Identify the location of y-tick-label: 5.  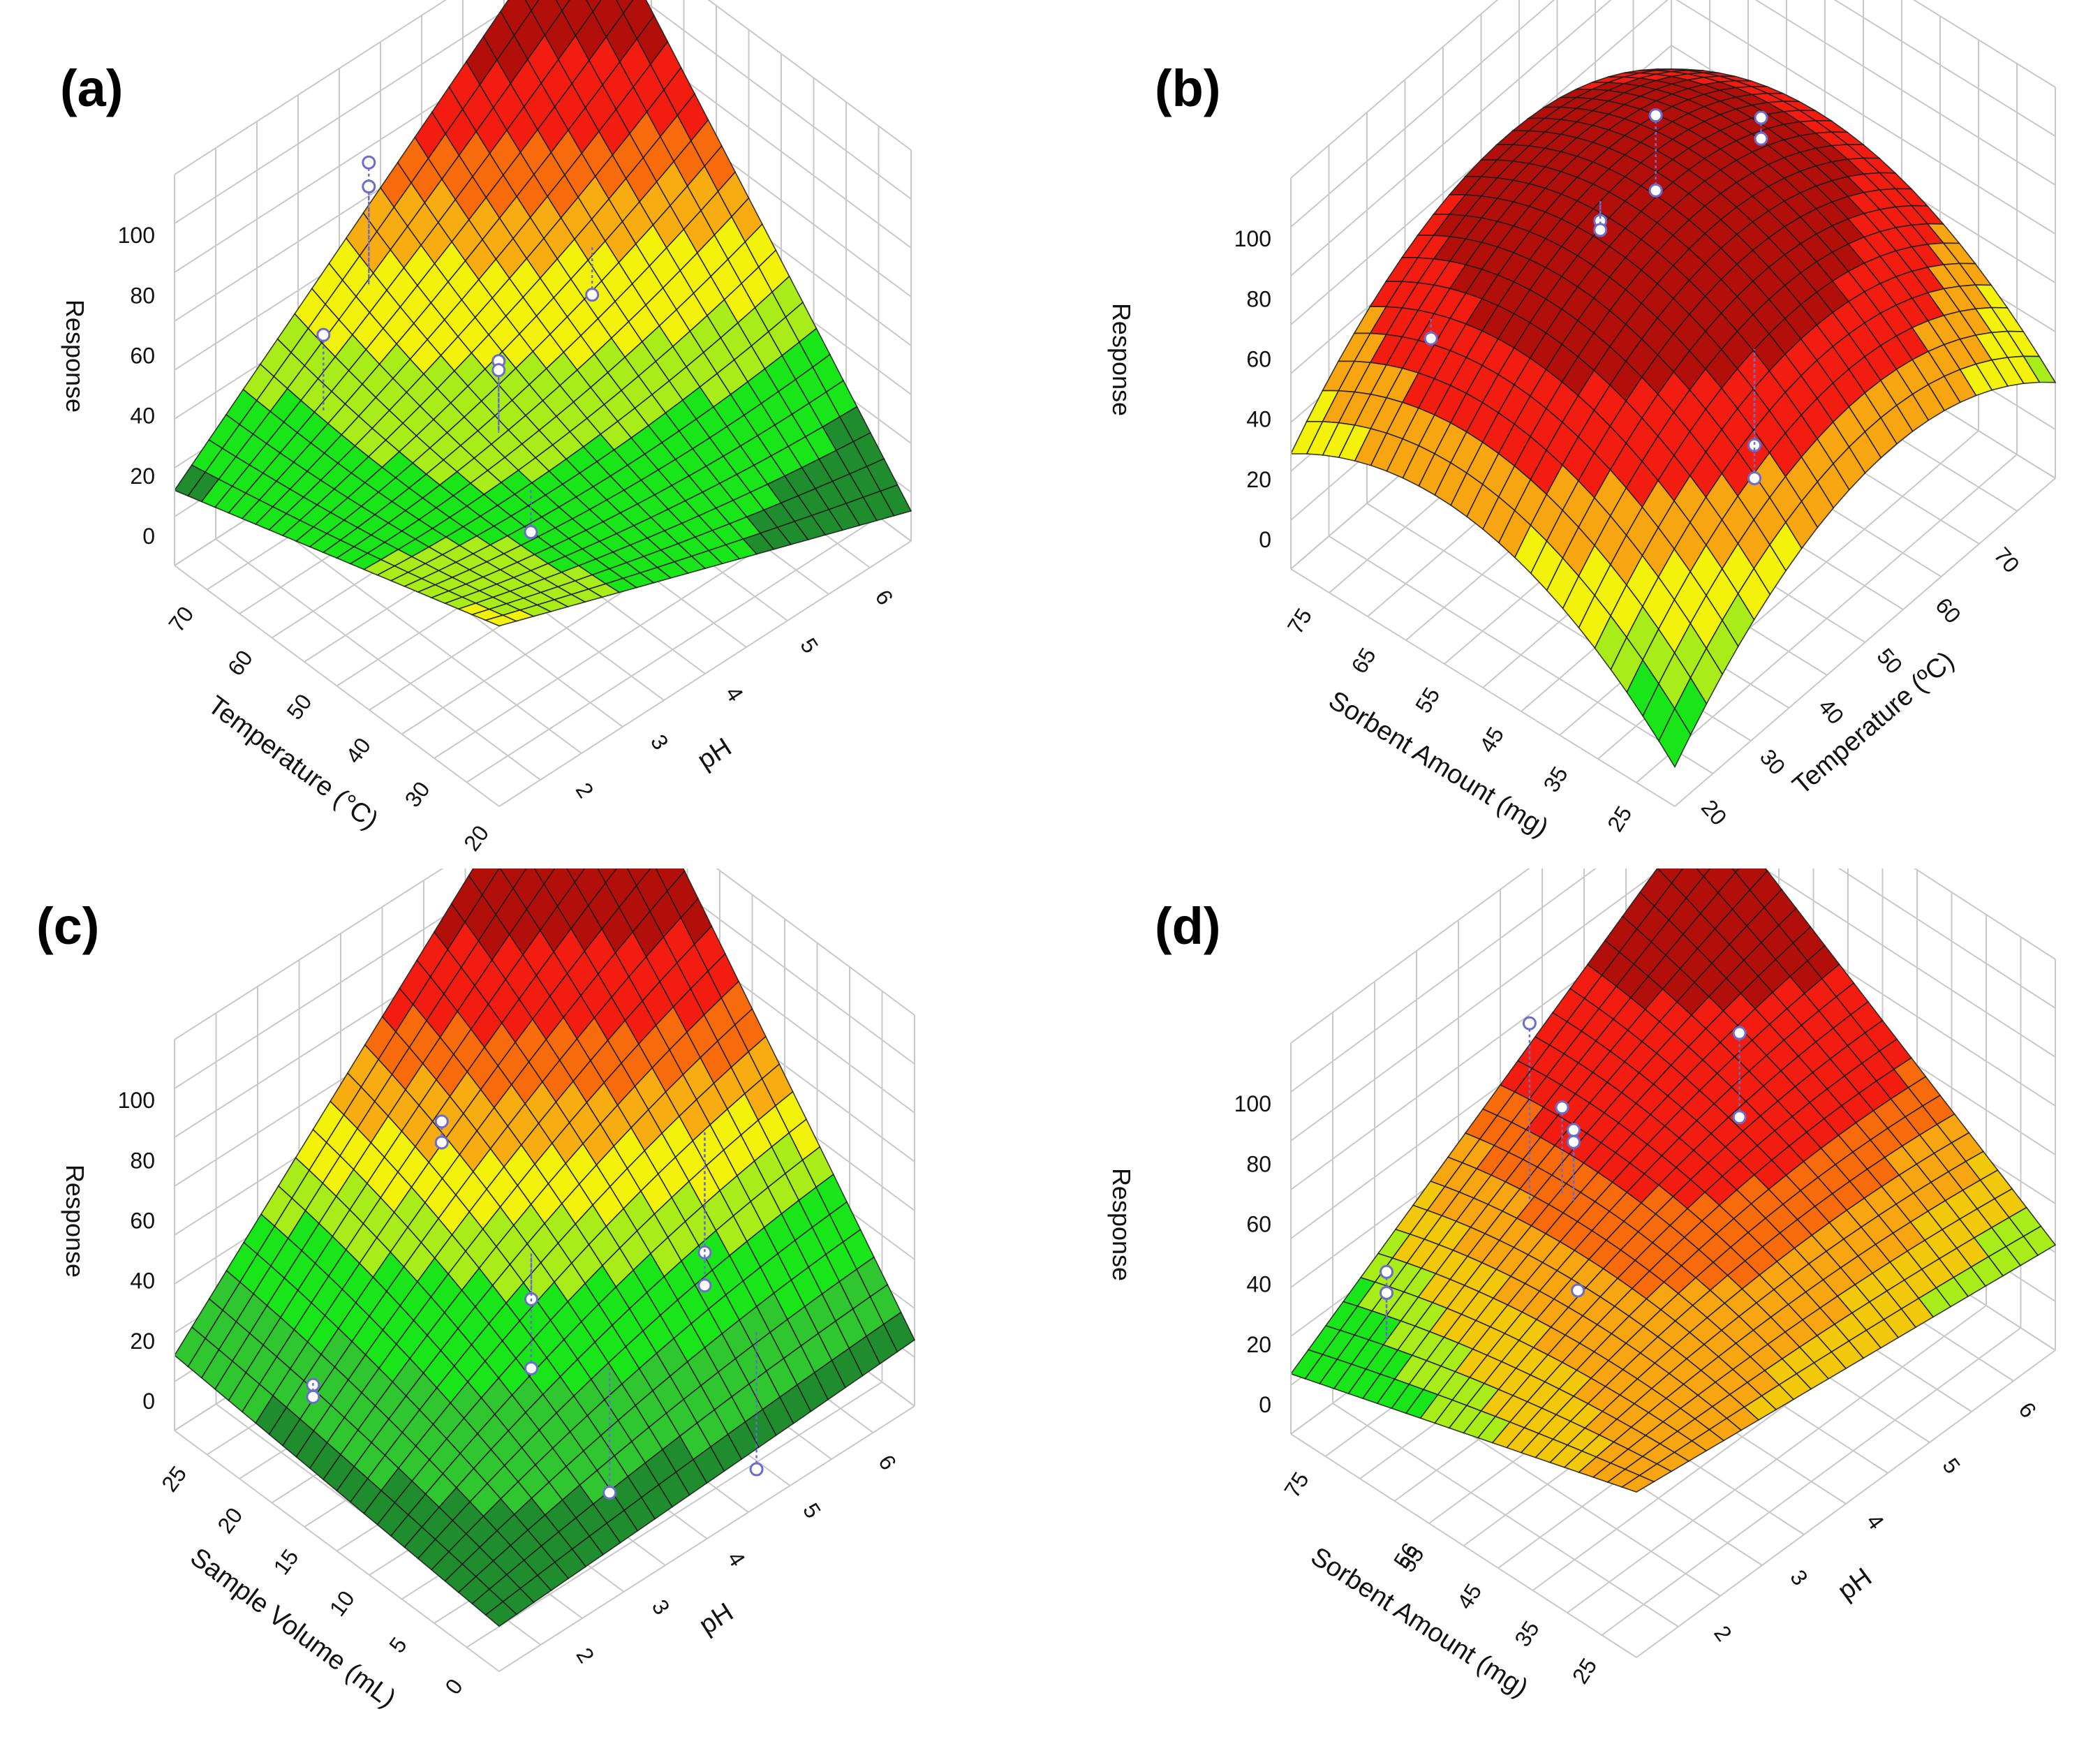
(398, 1644).